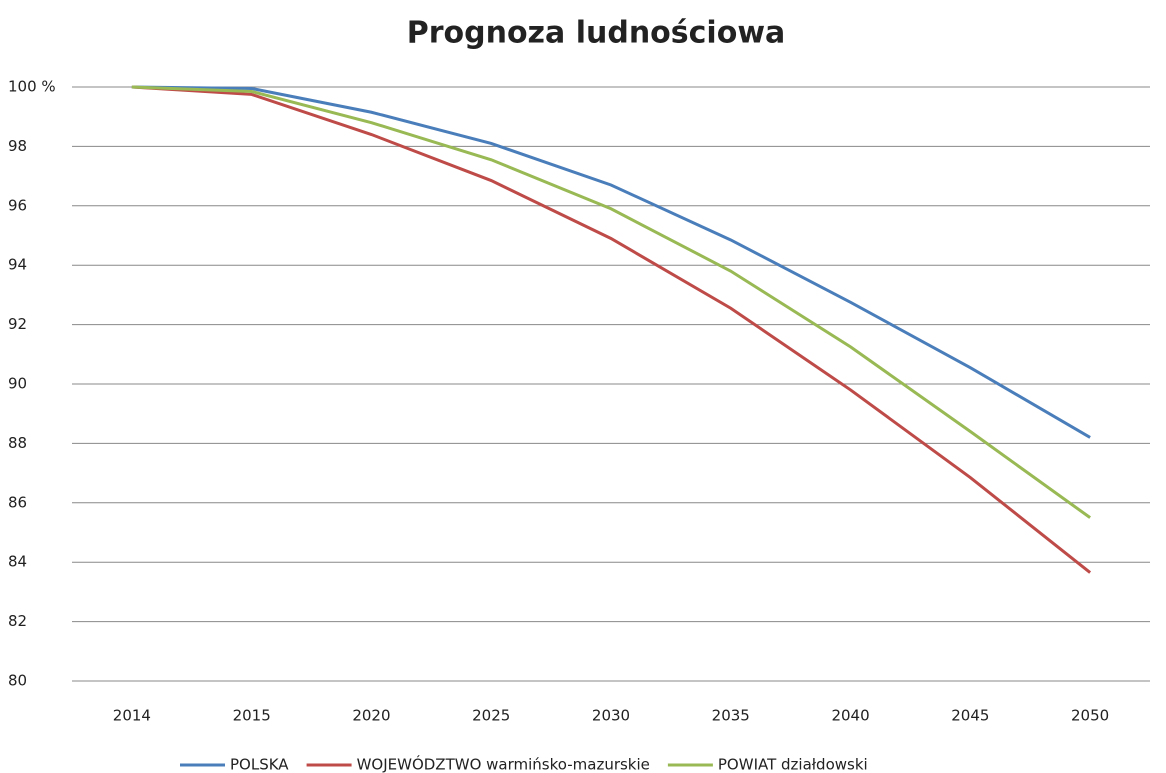 This screenshot has height=773, width=1166. Describe the element at coordinates (17, 681) in the screenshot. I see `y-tick-label: 80` at that location.